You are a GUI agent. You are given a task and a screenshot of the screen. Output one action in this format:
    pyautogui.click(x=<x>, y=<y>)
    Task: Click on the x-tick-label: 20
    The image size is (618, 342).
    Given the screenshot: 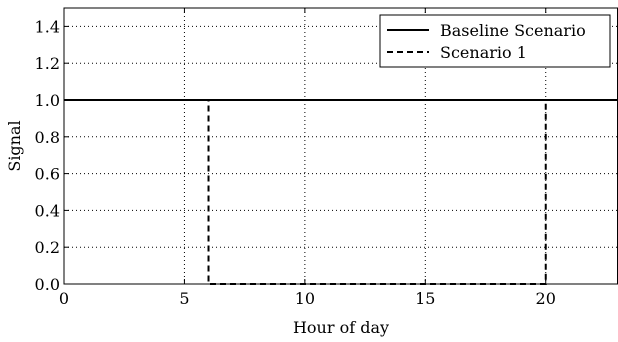 What is the action you would take?
    pyautogui.click(x=546, y=298)
    